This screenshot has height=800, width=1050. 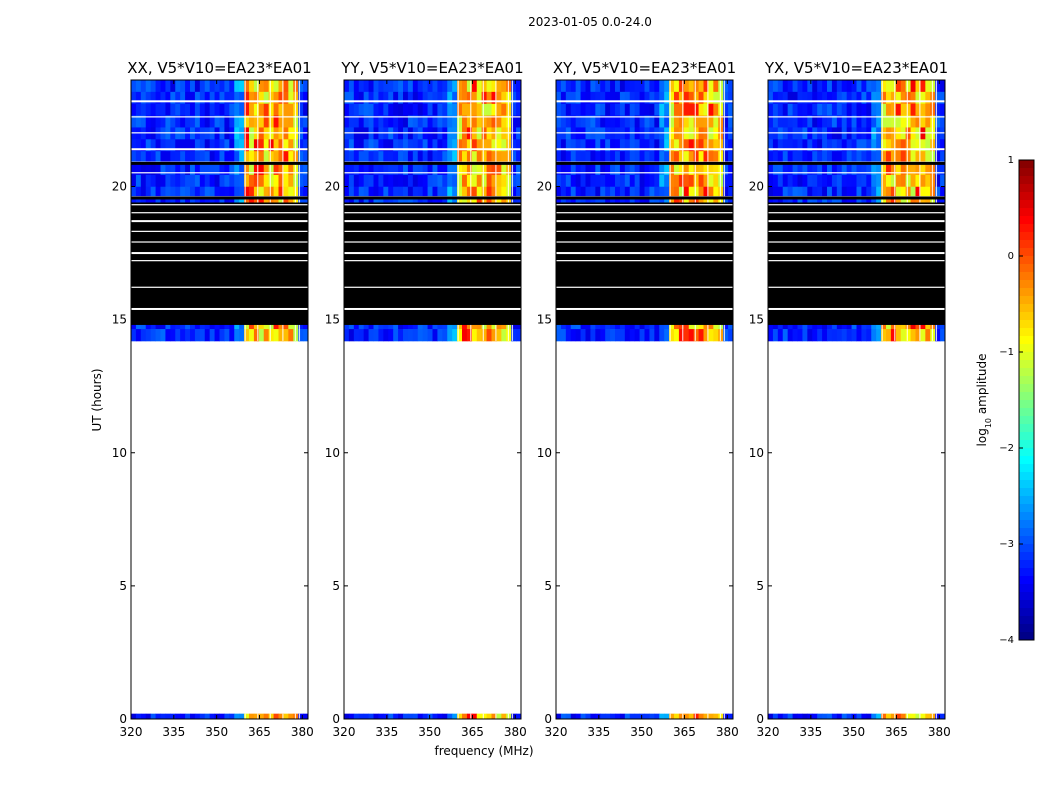 I want to click on colorbar-tick-label: −2, so click(x=1006, y=448).